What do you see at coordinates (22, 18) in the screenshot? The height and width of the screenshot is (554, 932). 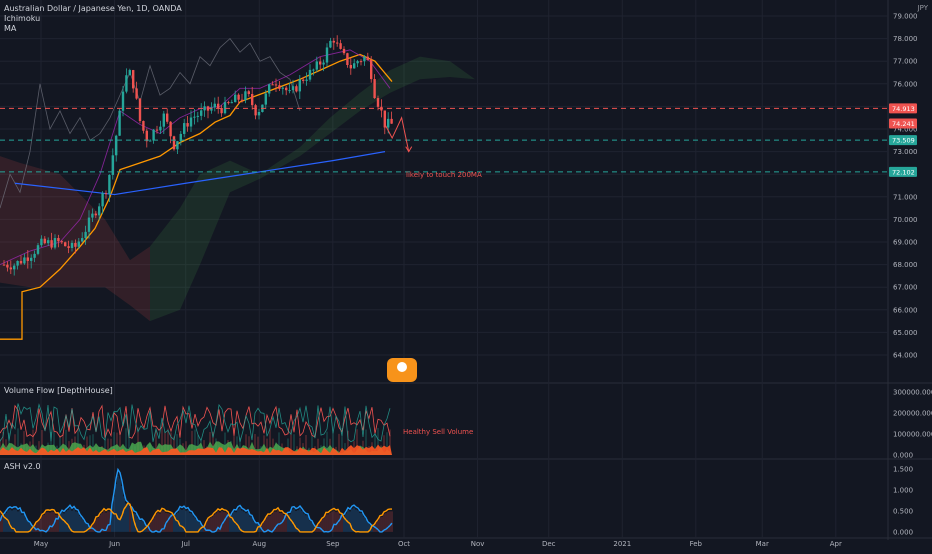 I see `ichimoku-legend: Ichimoku` at bounding box center [22, 18].